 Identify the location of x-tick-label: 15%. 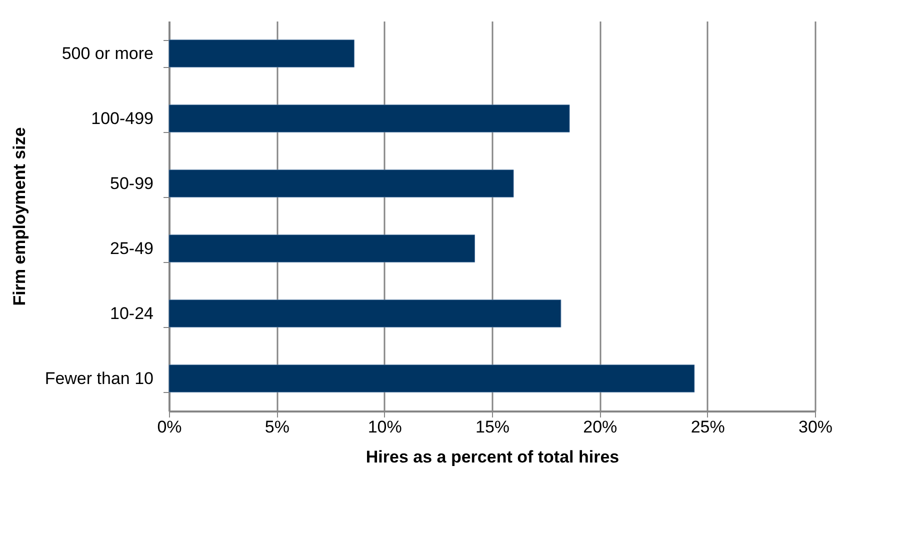
(492, 427).